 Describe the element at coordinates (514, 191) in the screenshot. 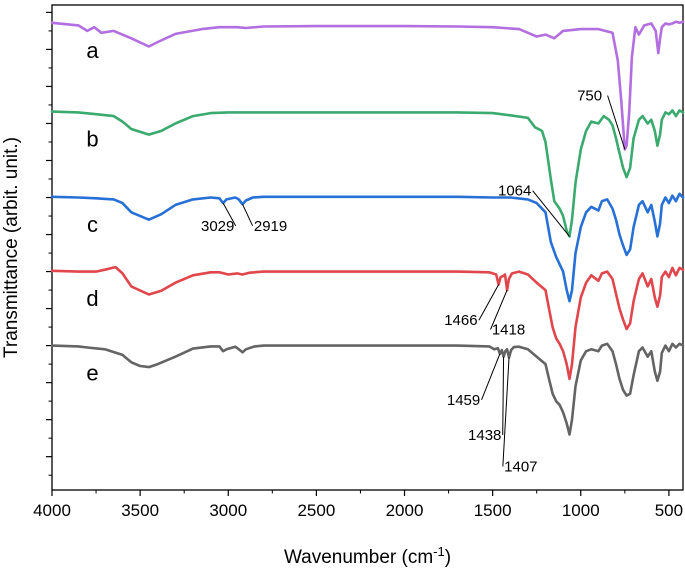

I see `annotation-label: 1064` at that location.